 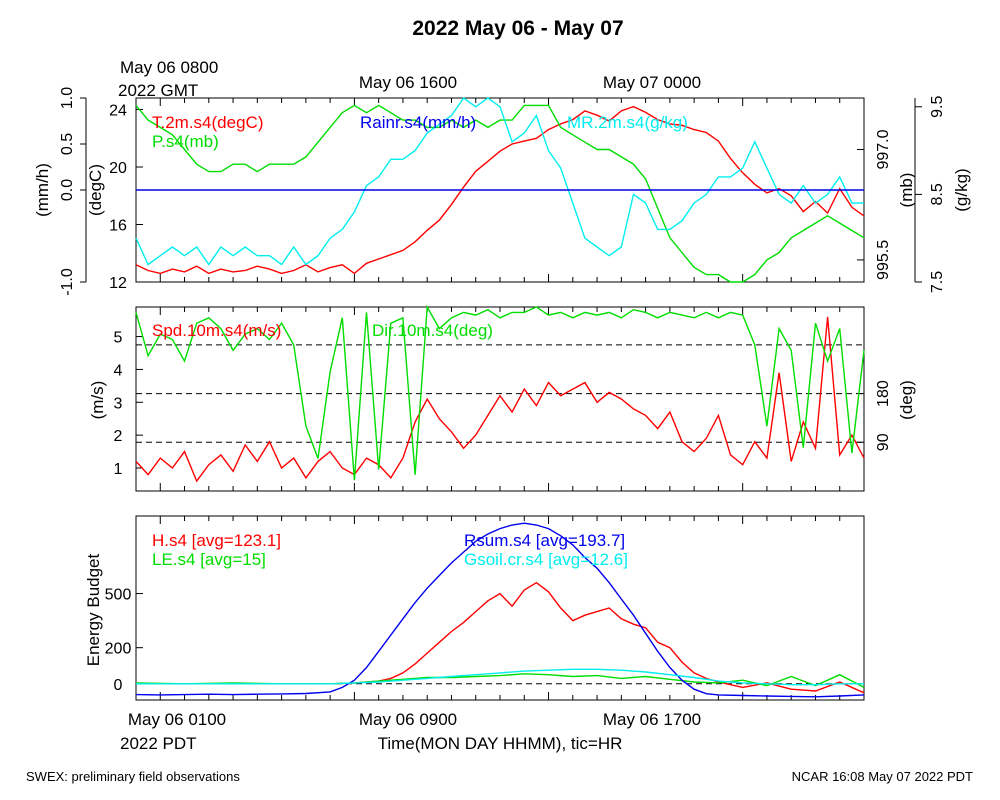 What do you see at coordinates (937, 107) in the screenshot?
I see `mr-tick-label: 9.5` at bounding box center [937, 107].